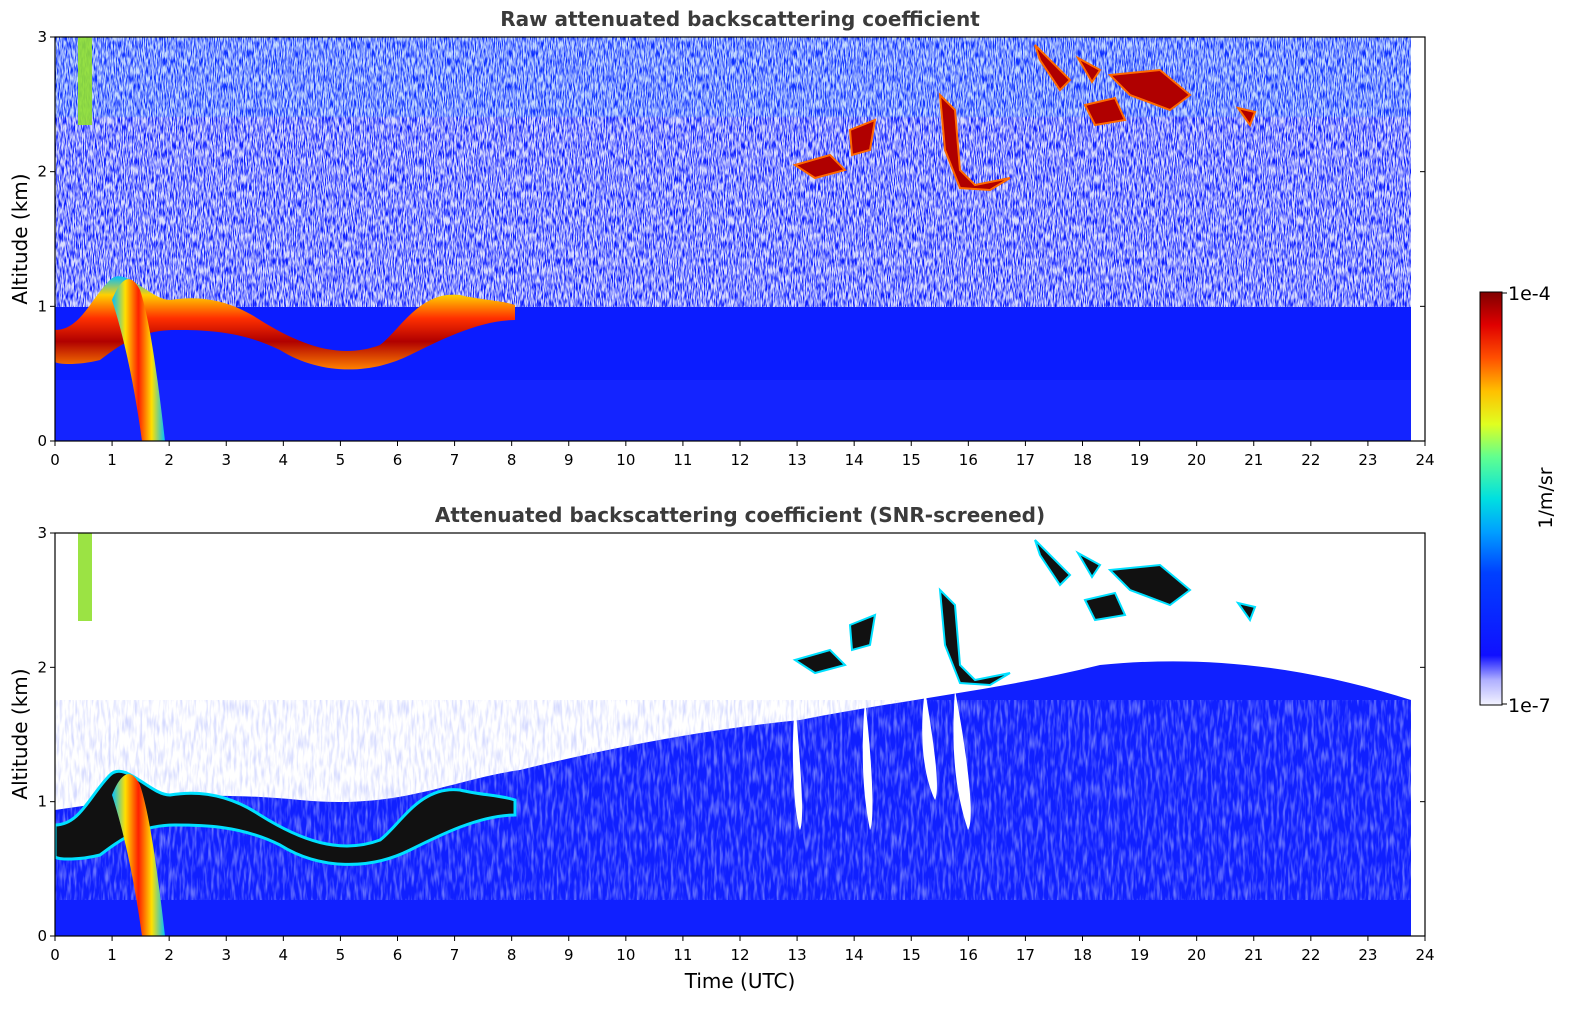 Image resolution: width=1595 pixels, height=1020 pixels. Describe the element at coordinates (733, 77) in the screenshot. I see `noise-tint` at that location.